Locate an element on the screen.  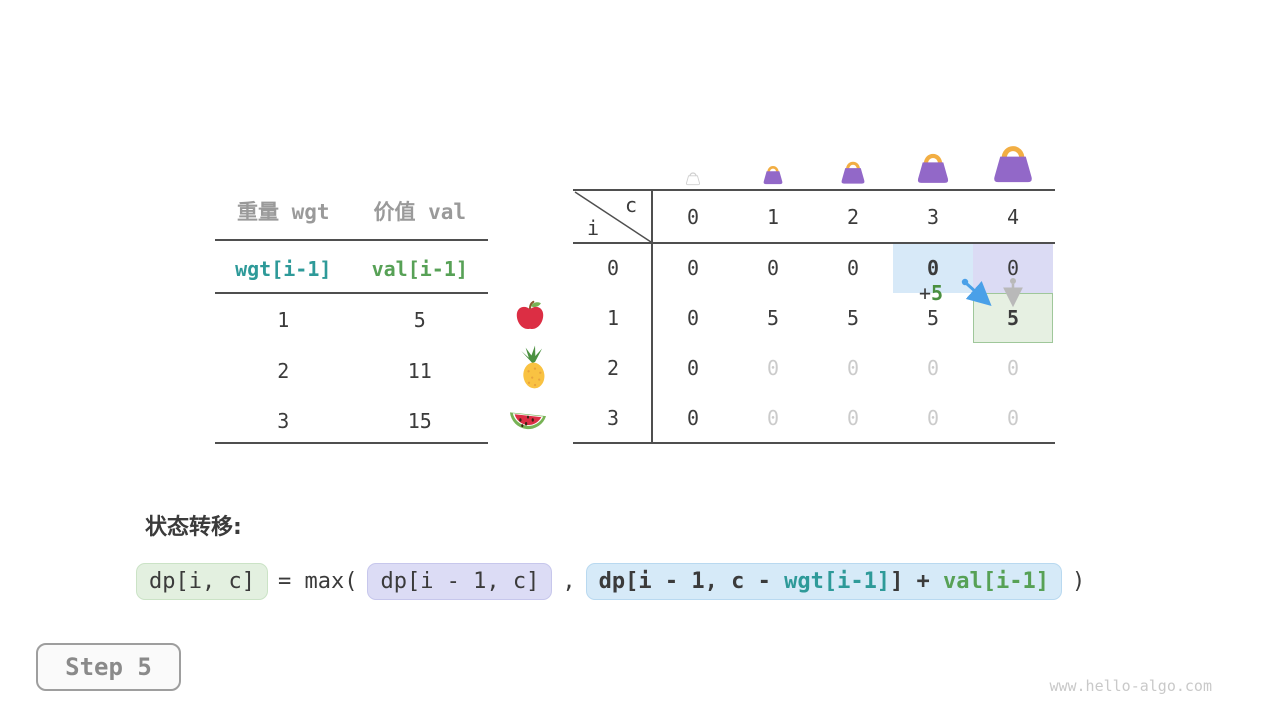
dp-col-header: 3 is located at coordinates (933, 216).